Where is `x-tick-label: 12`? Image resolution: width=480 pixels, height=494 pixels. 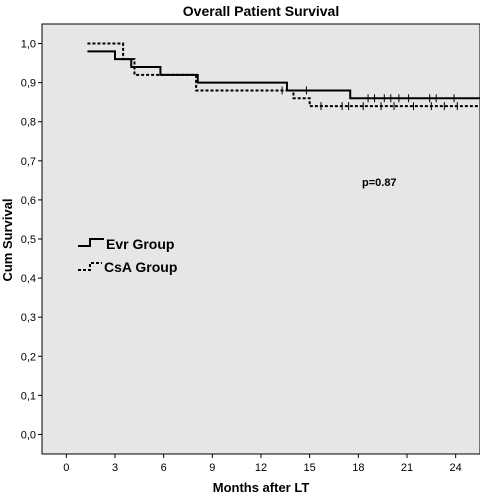
x-tick-label: 12 is located at coordinates (261, 468).